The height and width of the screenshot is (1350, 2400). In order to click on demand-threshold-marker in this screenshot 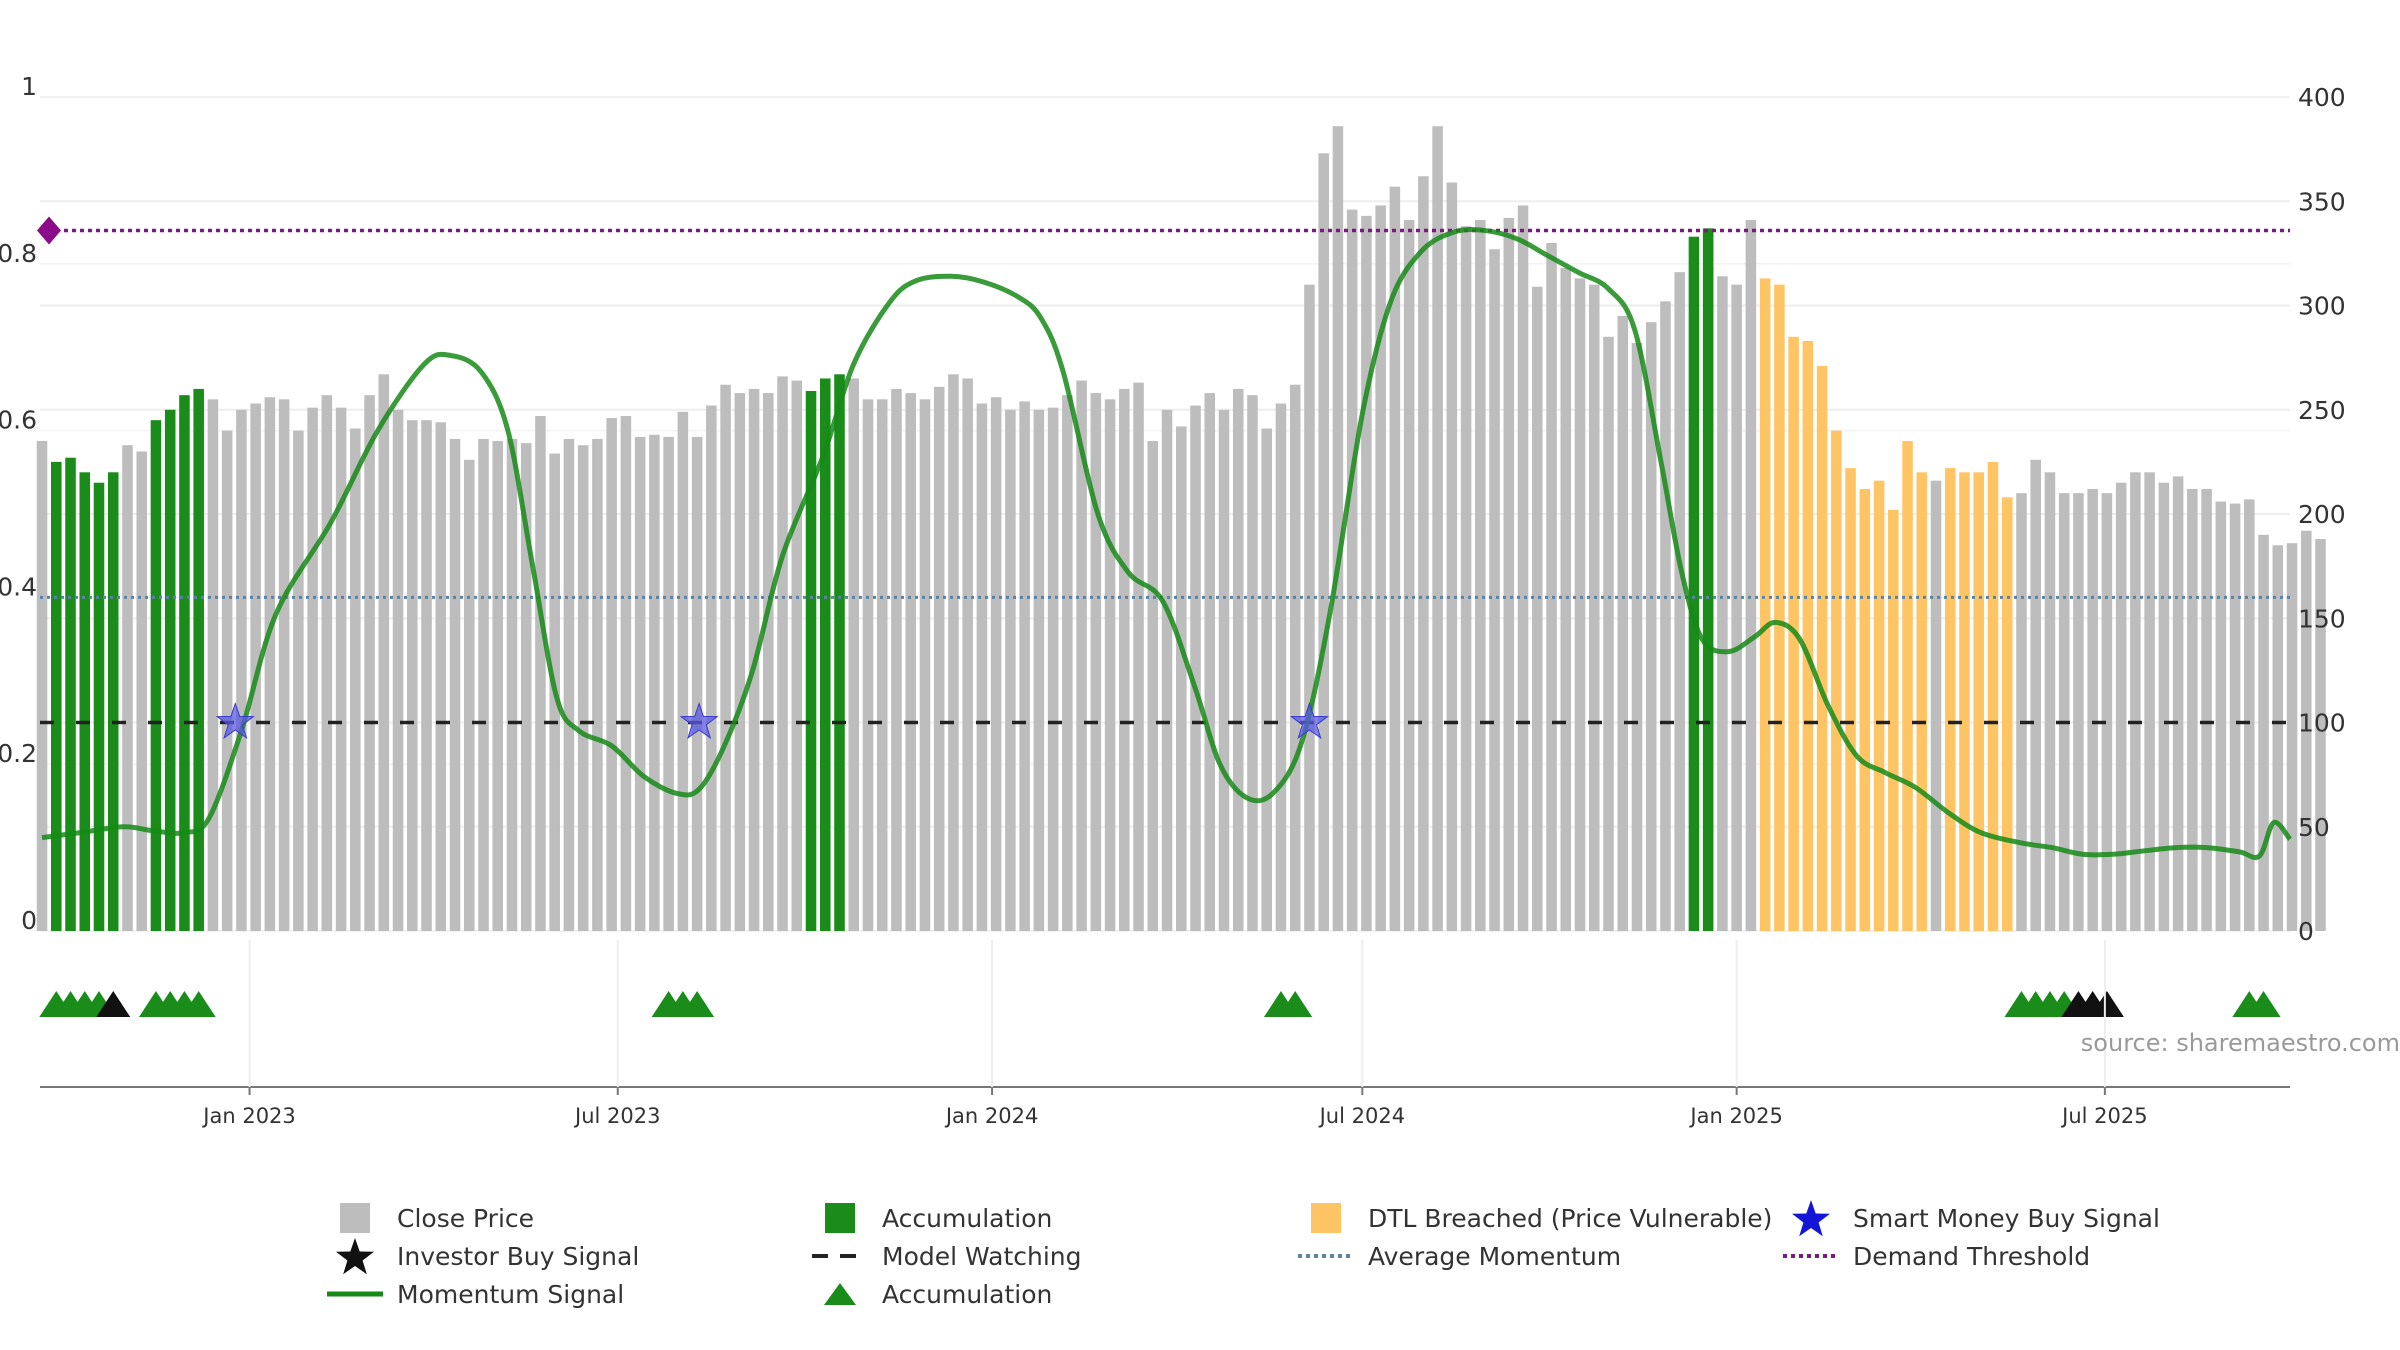, I will do `click(49, 230)`.